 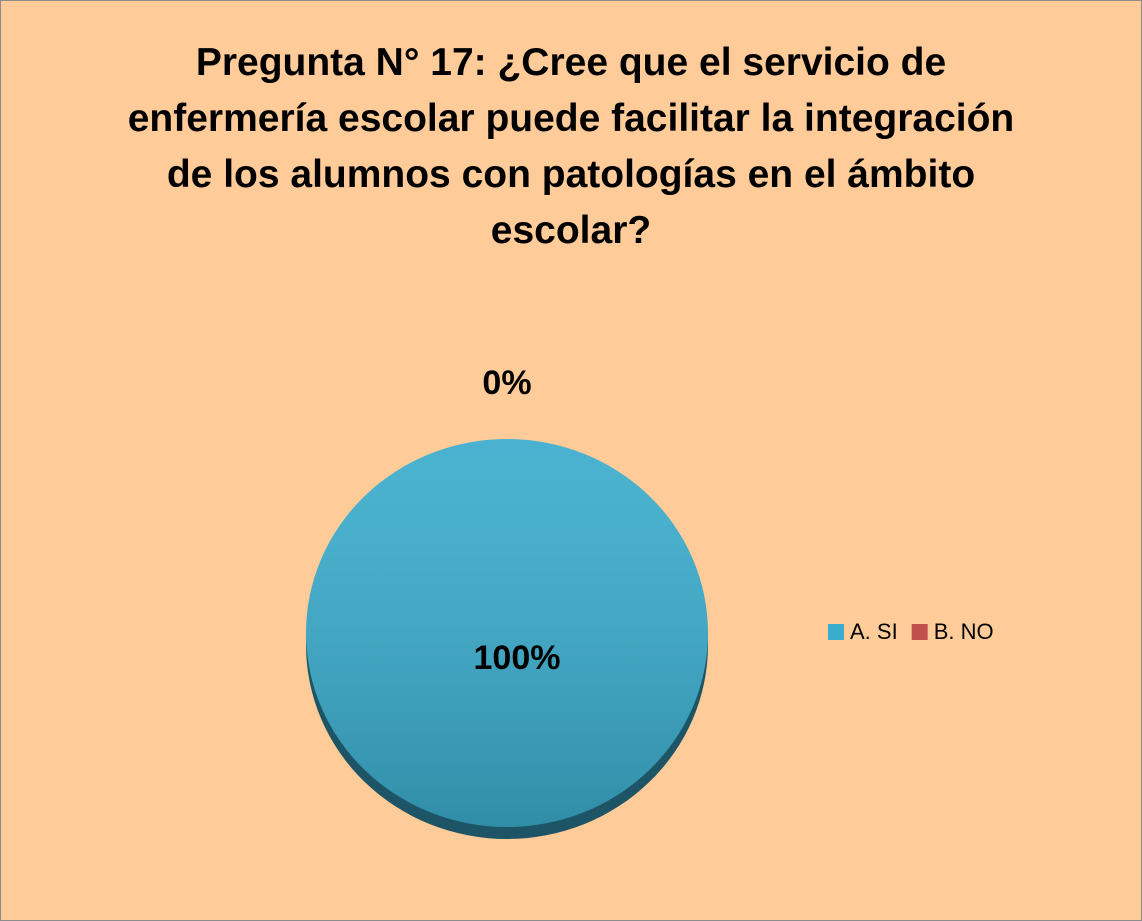 What do you see at coordinates (507, 633) in the screenshot?
I see `pie-shade` at bounding box center [507, 633].